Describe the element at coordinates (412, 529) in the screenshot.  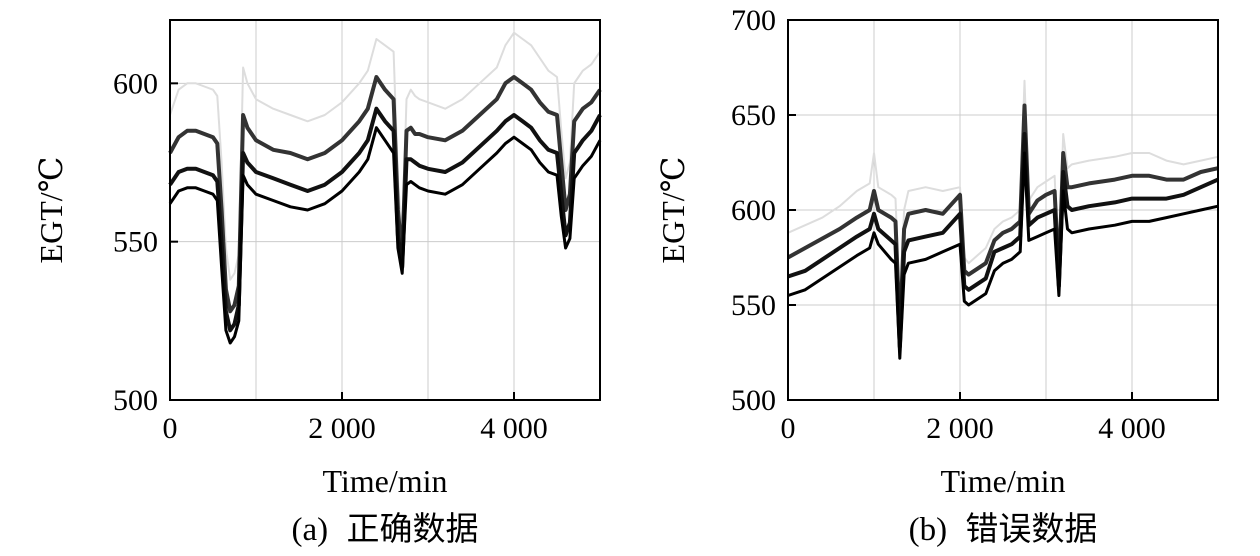
I see `caption-a-text: 正确数据` at that location.